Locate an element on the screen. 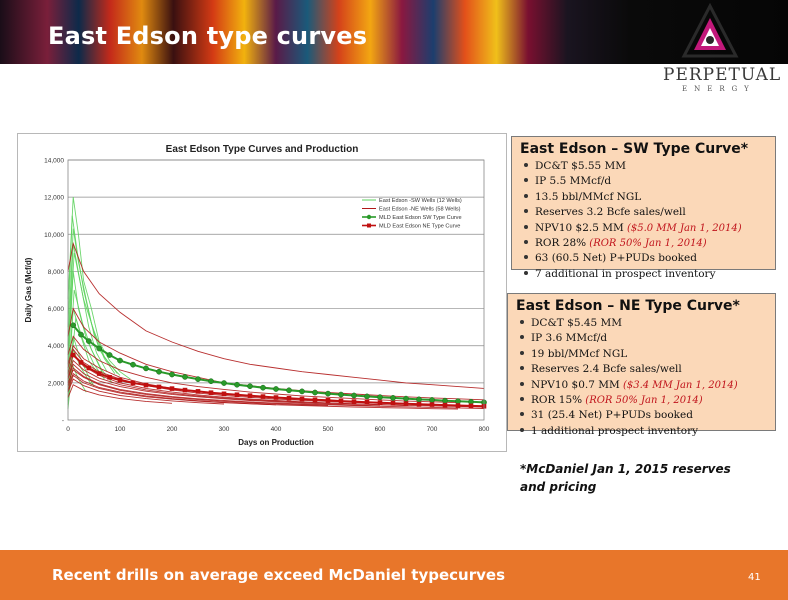 This screenshot has width=788, height=600. x-tick-label: 400 is located at coordinates (276, 429).